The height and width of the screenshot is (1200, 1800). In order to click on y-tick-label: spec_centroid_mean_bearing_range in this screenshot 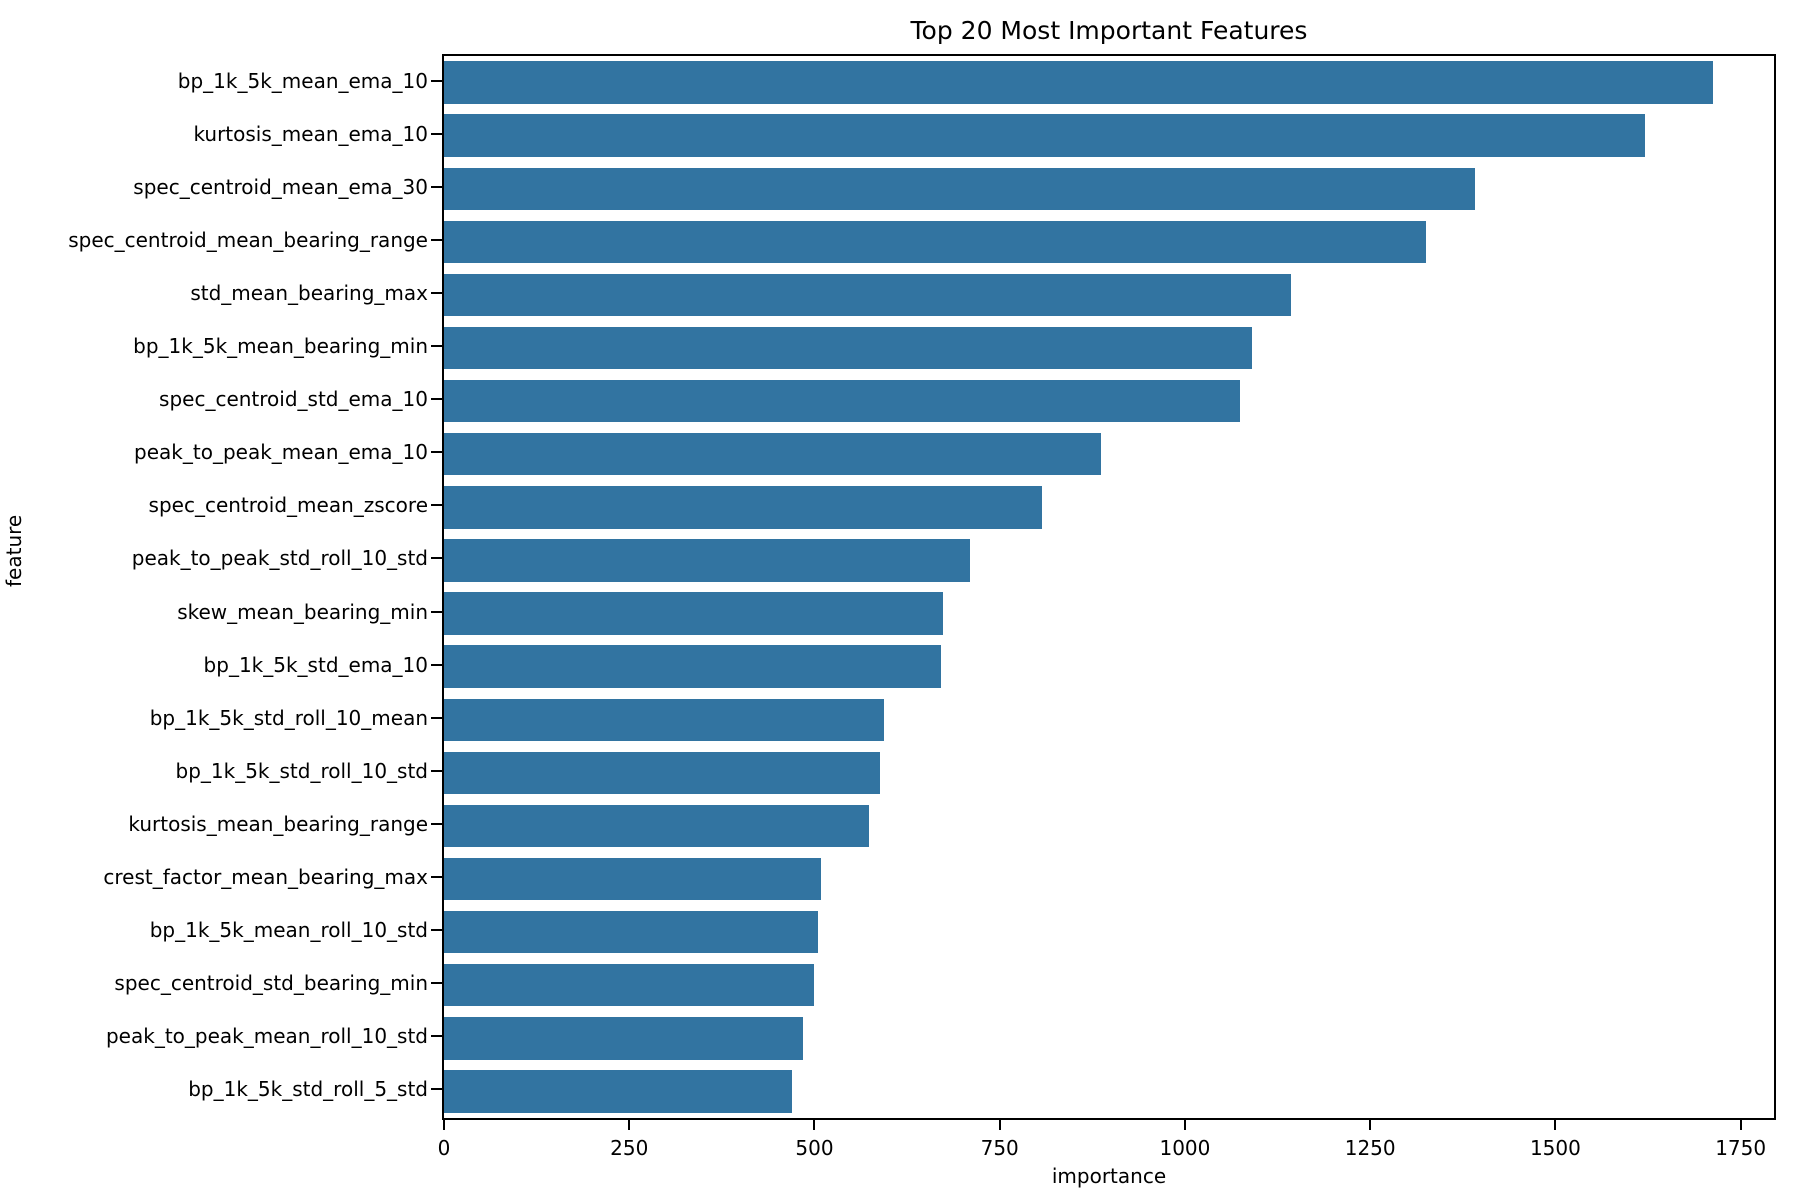, I will do `click(248, 239)`.